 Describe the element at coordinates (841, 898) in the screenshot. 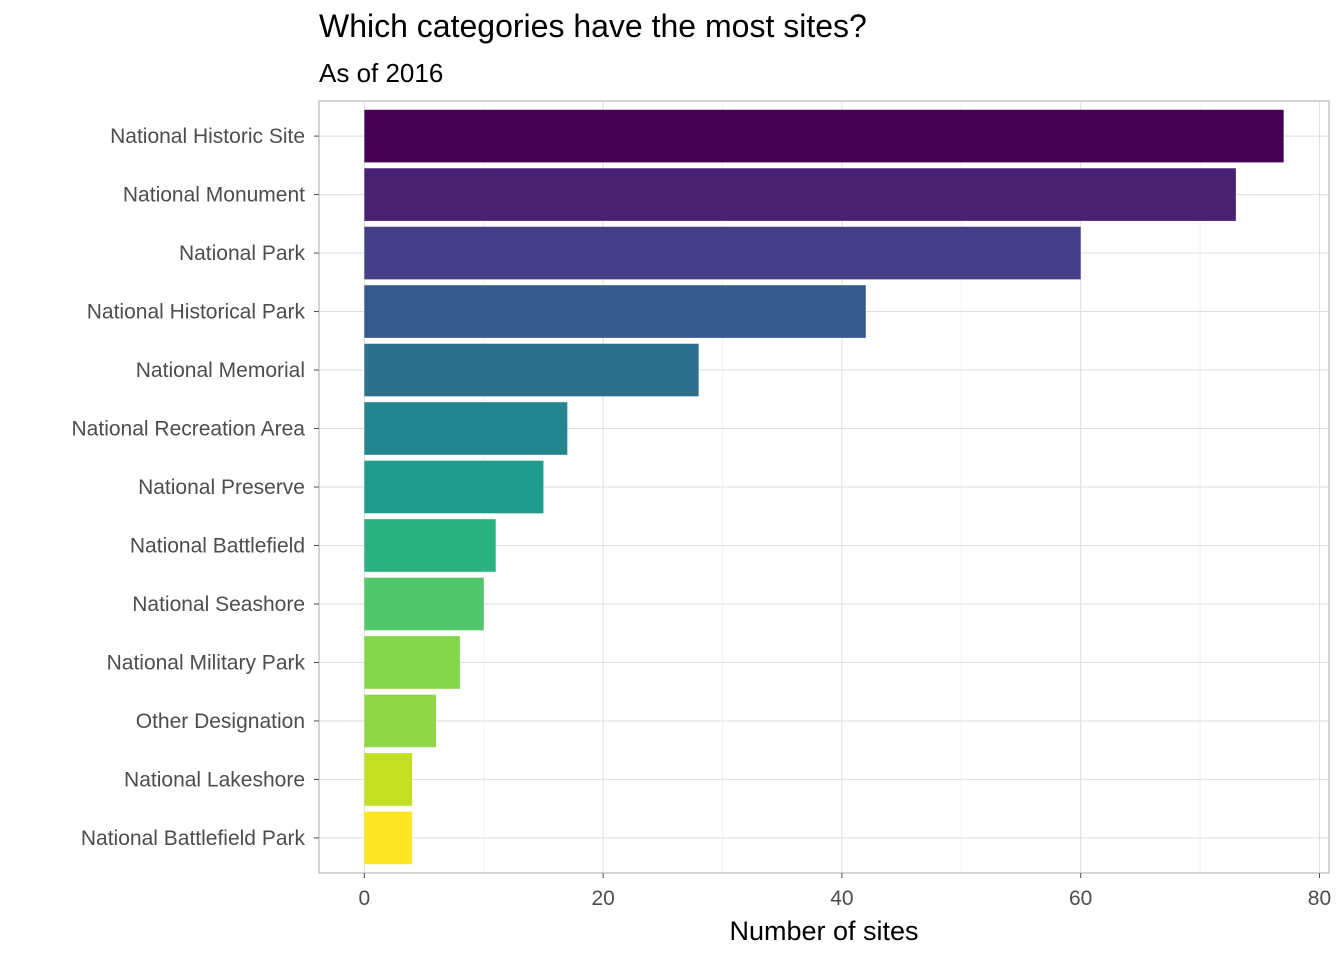

I see `x-tick-label: 40` at that location.